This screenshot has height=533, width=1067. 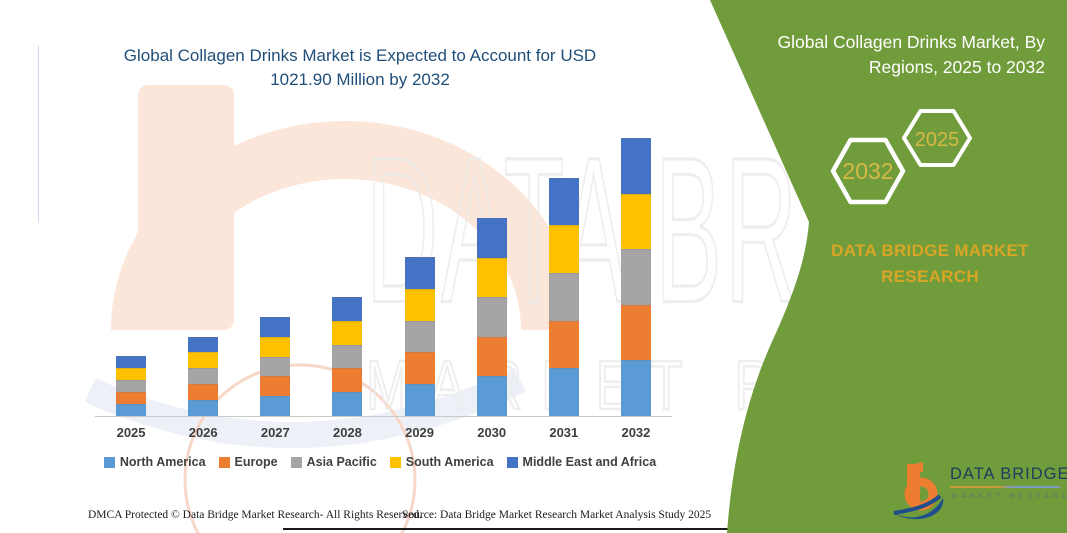 I want to click on chart-title-line2: 1021.90 Million by 2032, so click(x=360, y=80).